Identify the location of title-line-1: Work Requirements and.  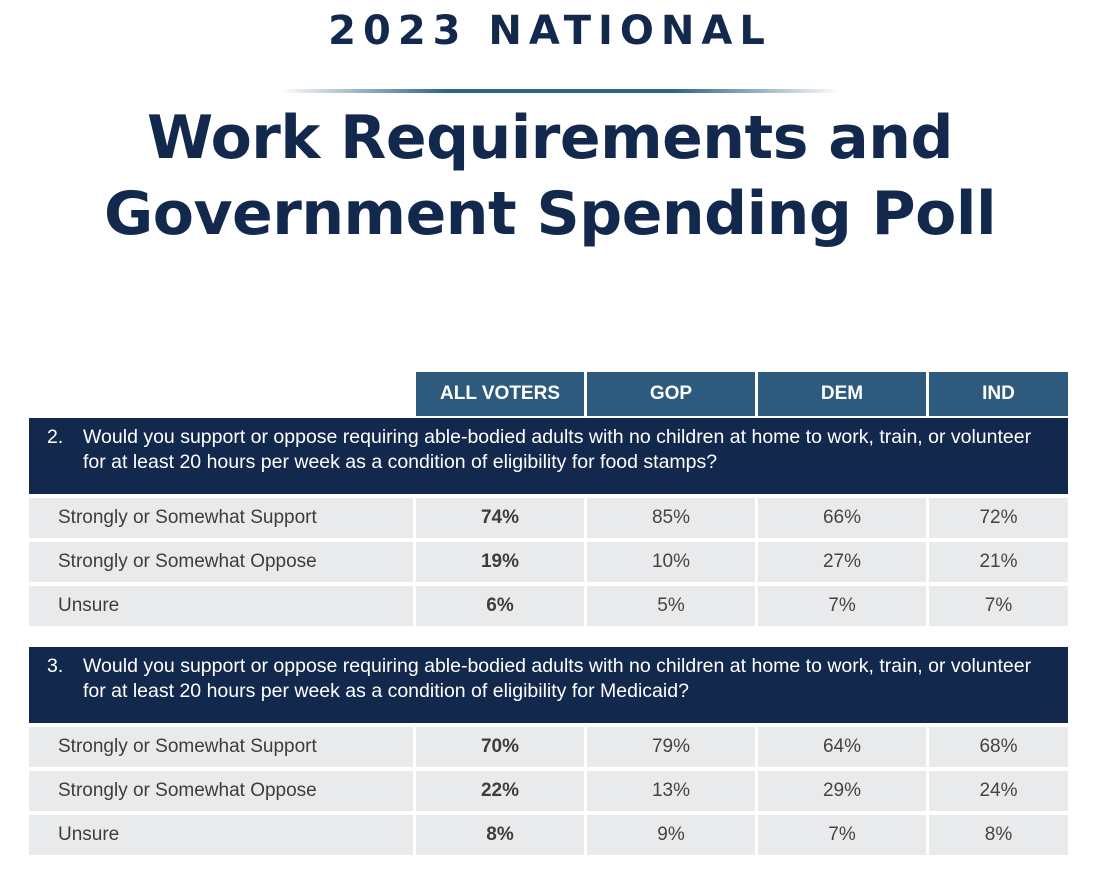
(550, 138).